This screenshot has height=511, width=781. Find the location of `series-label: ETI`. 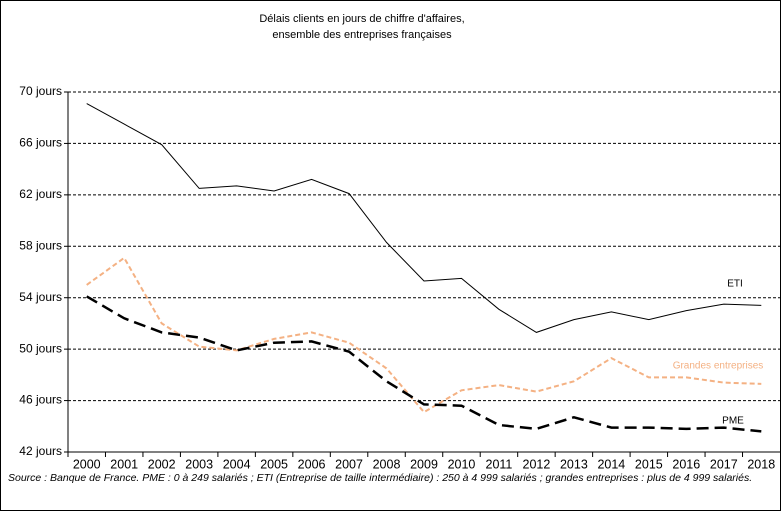

series-label: ETI is located at coordinates (735, 284).